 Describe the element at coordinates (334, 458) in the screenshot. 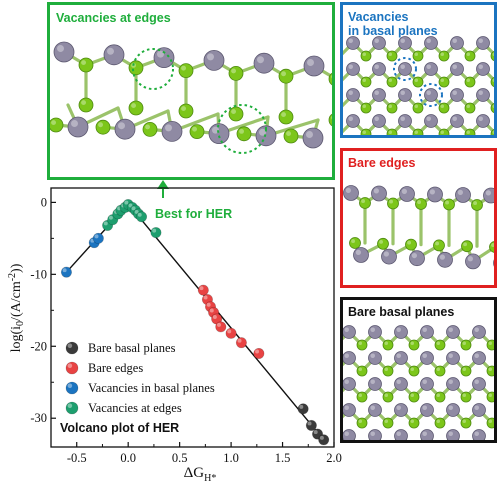

I see `x-tick-label: 2.0` at that location.